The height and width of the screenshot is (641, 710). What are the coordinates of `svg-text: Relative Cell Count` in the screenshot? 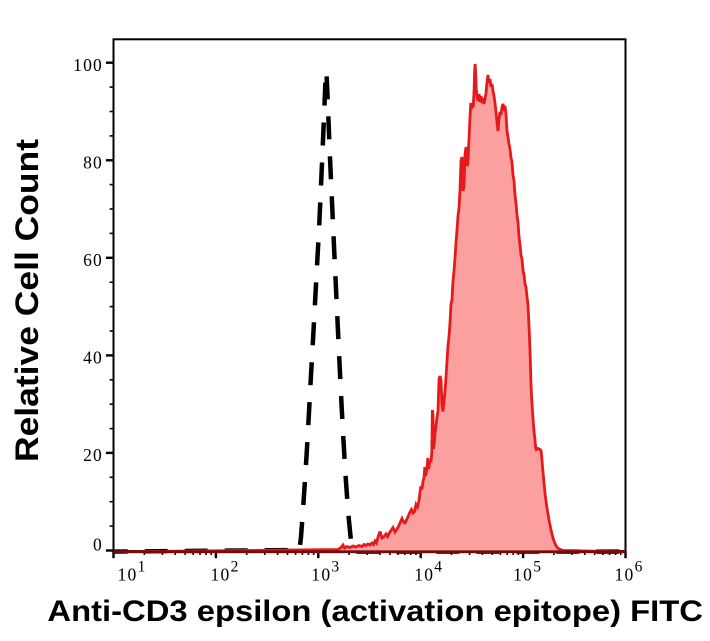 It's located at (27, 300).